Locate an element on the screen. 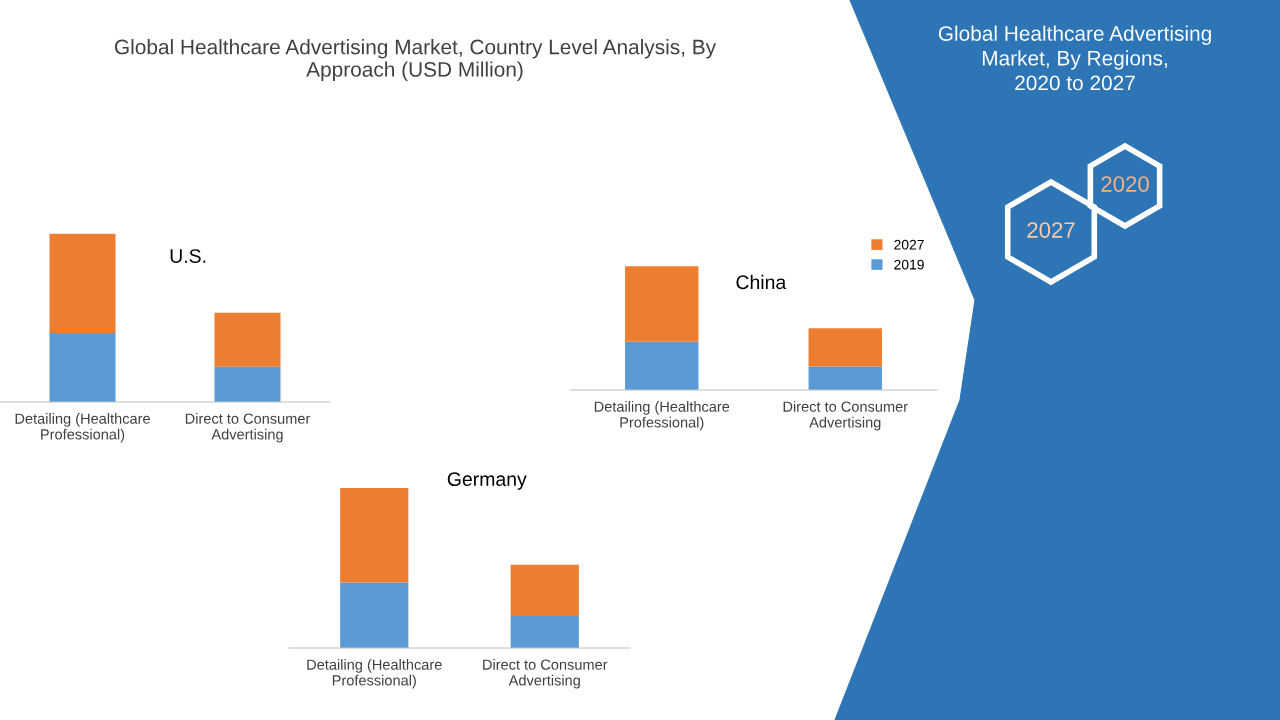  legend-label: 2019 is located at coordinates (909, 264).